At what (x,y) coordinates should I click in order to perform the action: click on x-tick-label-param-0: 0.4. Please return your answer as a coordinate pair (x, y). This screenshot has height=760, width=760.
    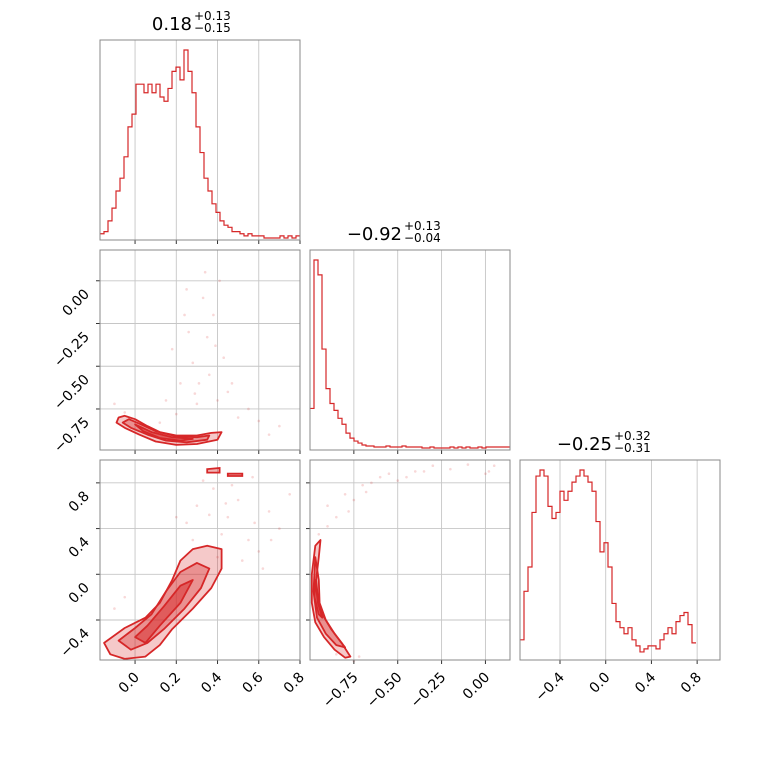
    Looking at the image, I should click on (211, 682).